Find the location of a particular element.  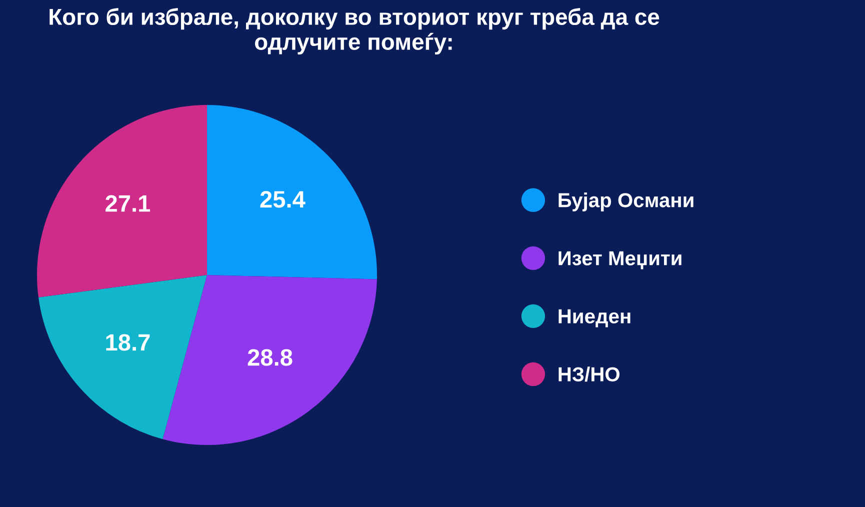

data-label: 25.4 is located at coordinates (283, 199).